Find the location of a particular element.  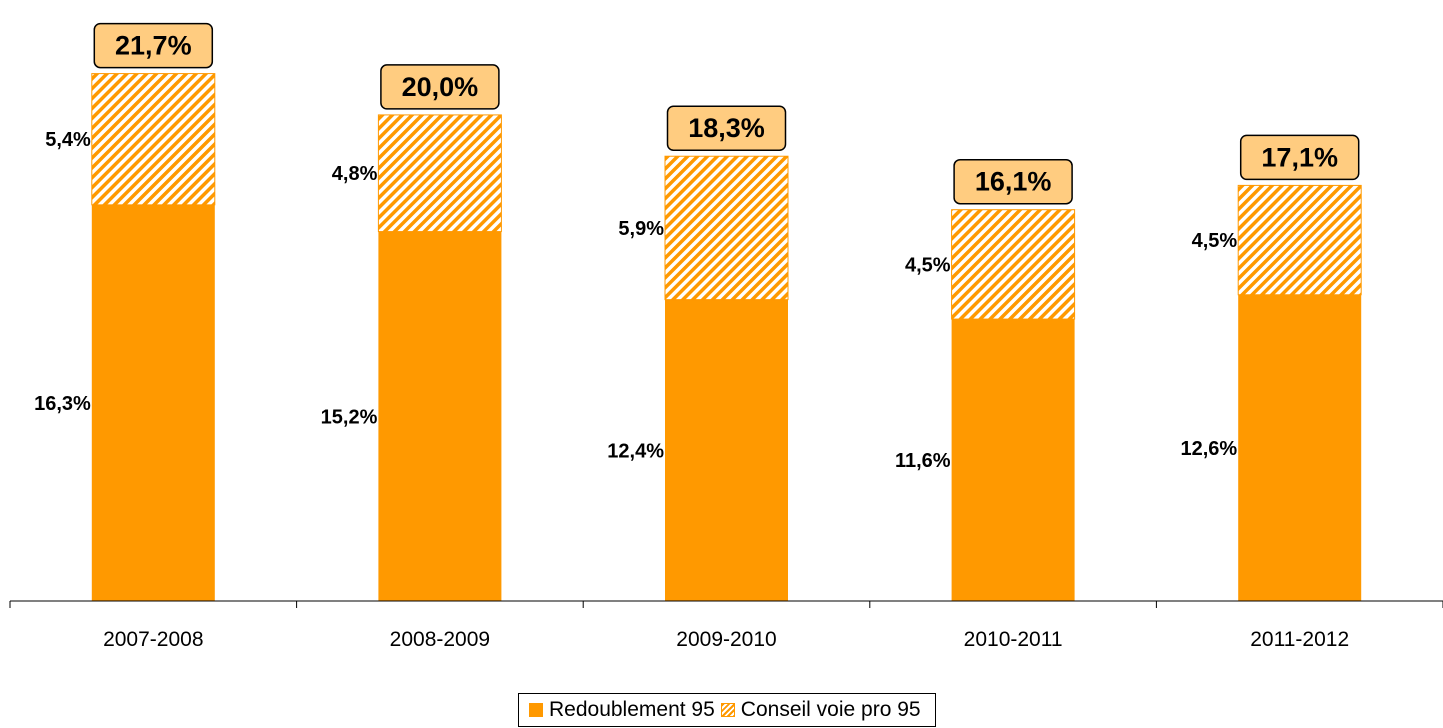

legend-item-series-2: Conseil voie pro 95 is located at coordinates (820, 710).